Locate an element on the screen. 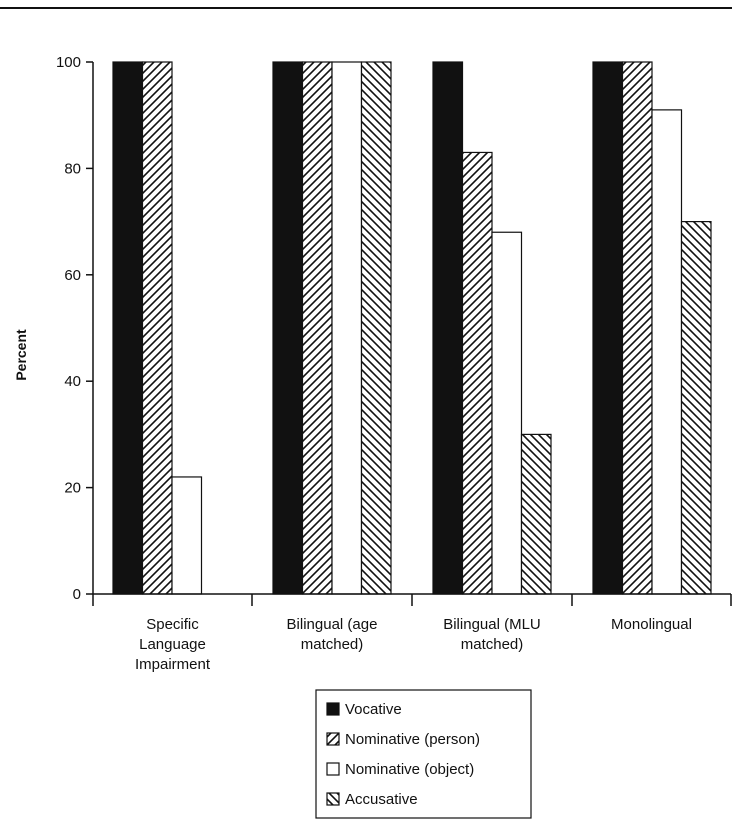 The width and height of the screenshot is (732, 821). legend-swatch-diag-up is located at coordinates (333, 739).